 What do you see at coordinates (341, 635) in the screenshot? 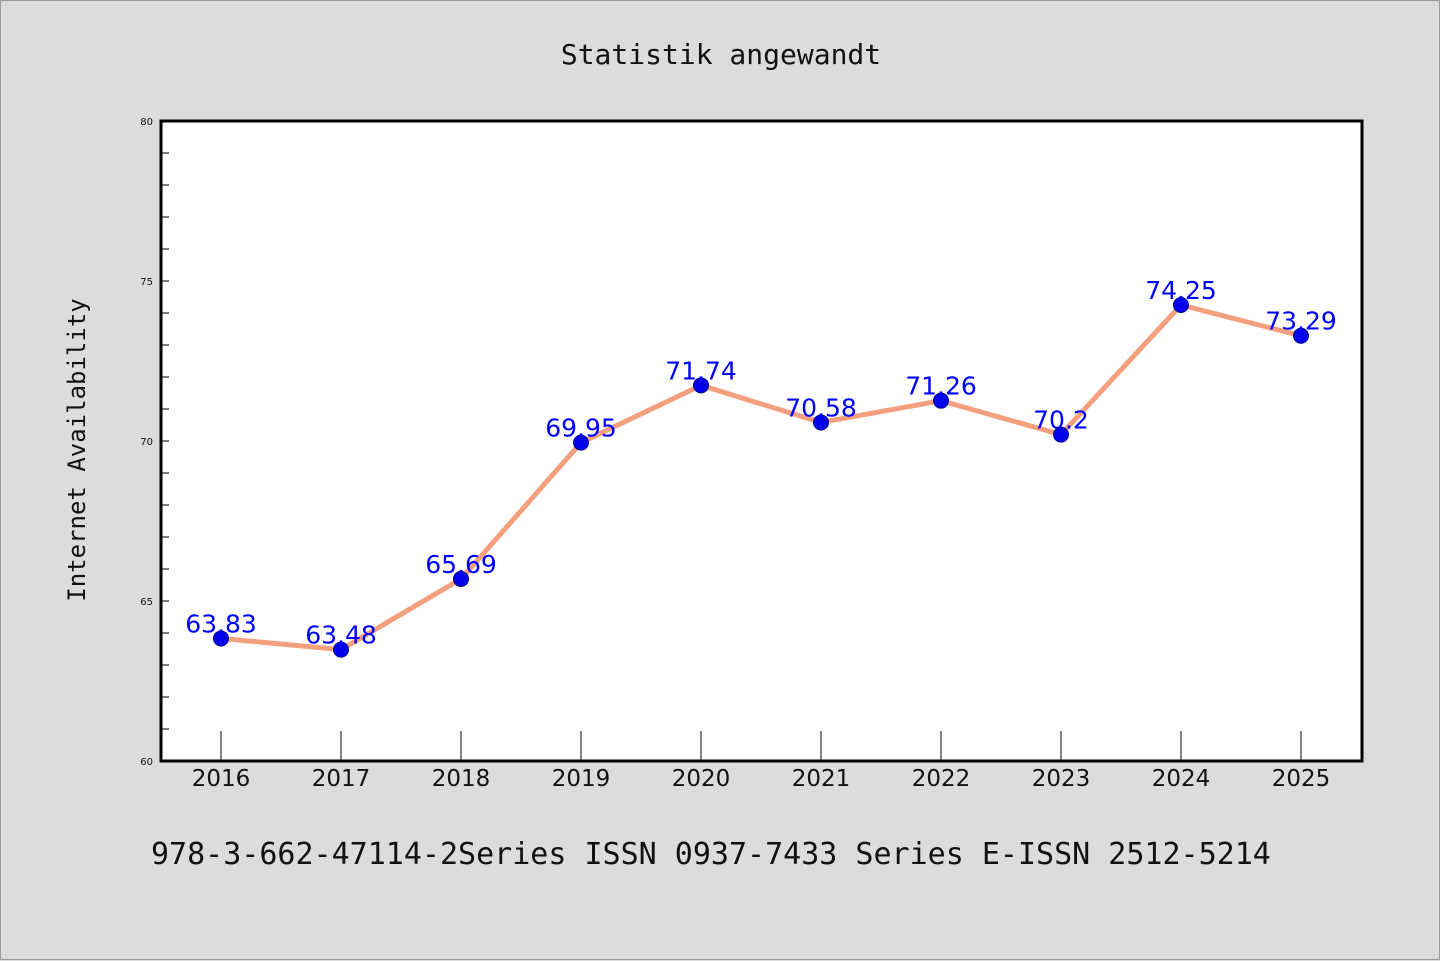
I see `data-label: 63.48` at bounding box center [341, 635].